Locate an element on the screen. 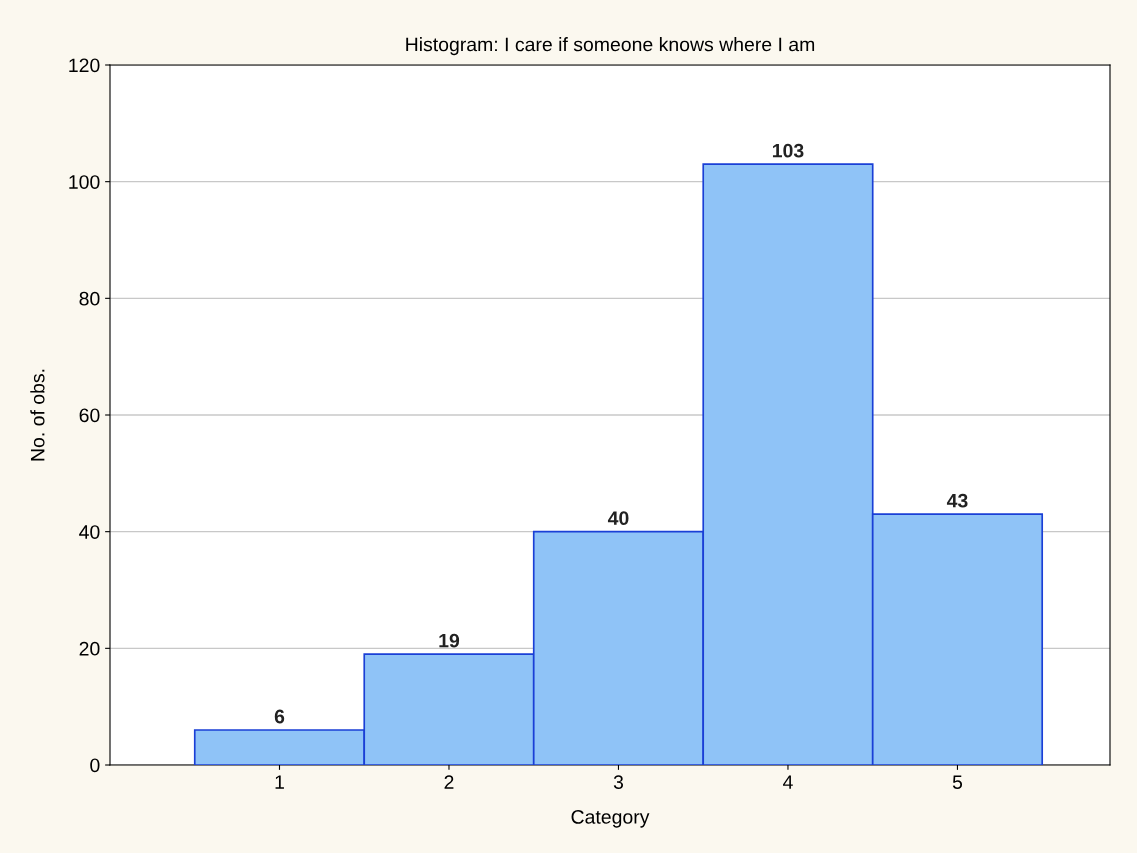  x-axis-title: Category is located at coordinates (610, 819).